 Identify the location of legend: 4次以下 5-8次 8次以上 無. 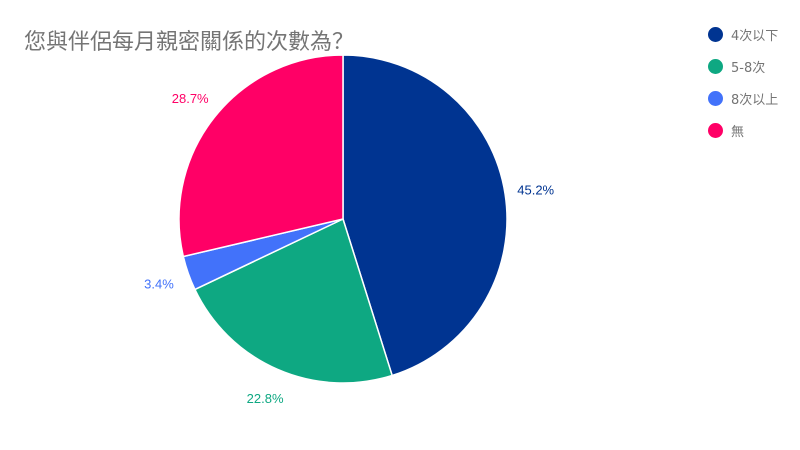
(743, 82).